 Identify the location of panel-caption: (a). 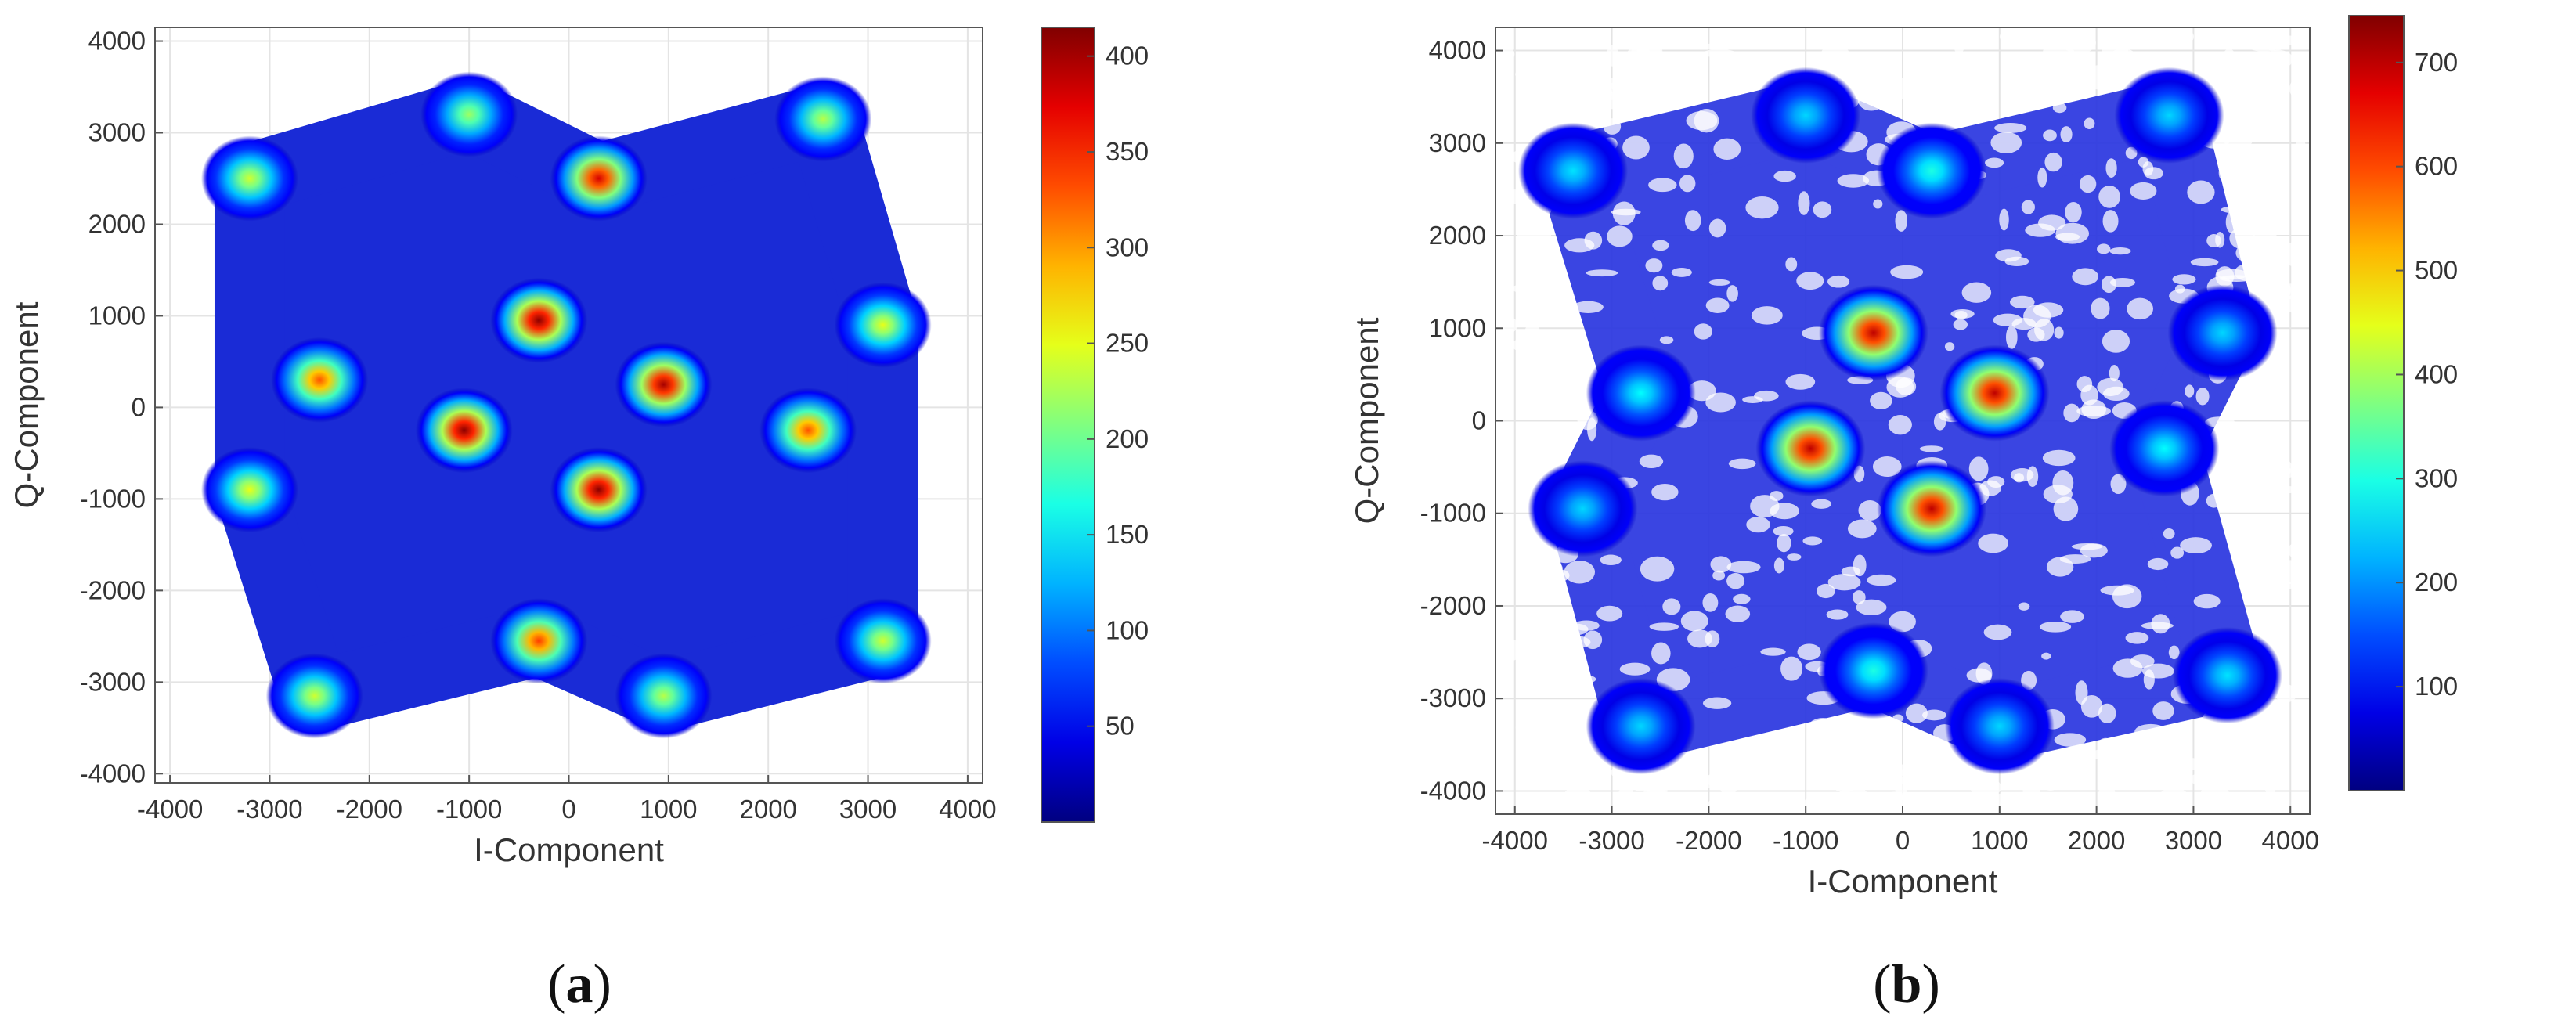
(579, 984).